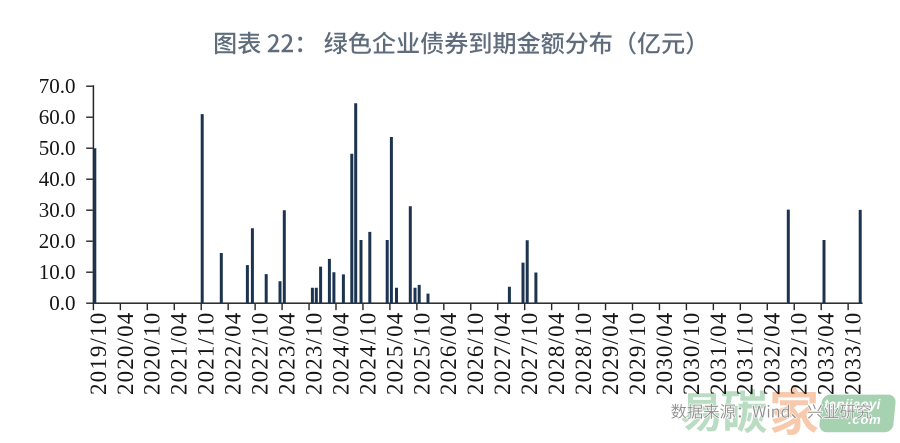 Image resolution: width=900 pixels, height=443 pixels. I want to click on svg-text: 70.0, so click(57, 86).